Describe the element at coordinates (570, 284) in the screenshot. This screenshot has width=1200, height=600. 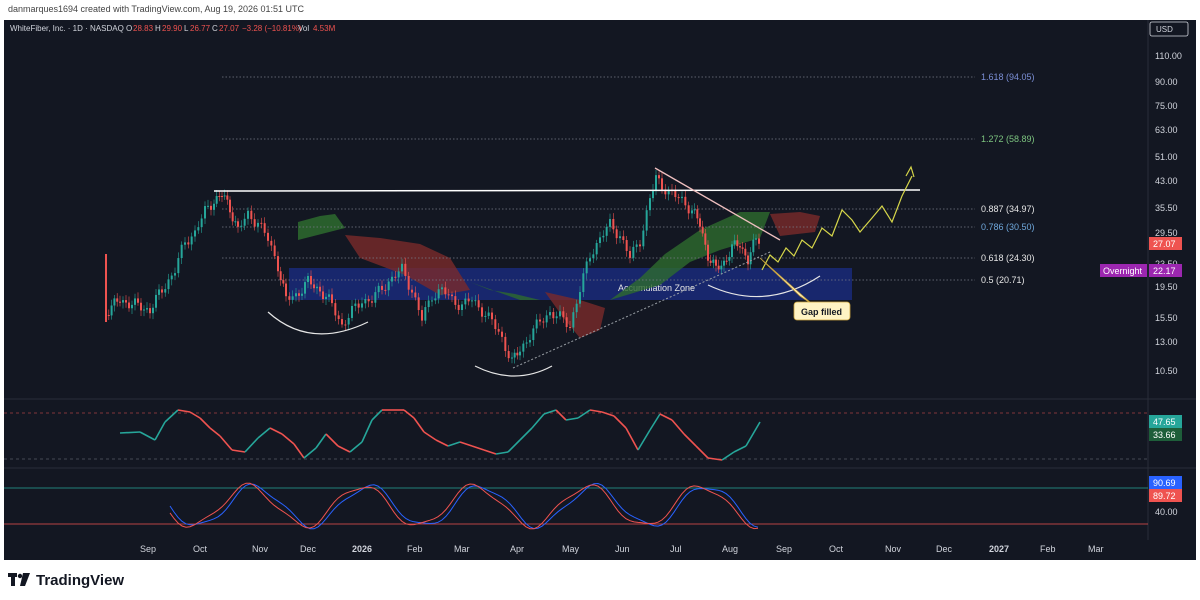
I see `accumulation-zone-box` at that location.